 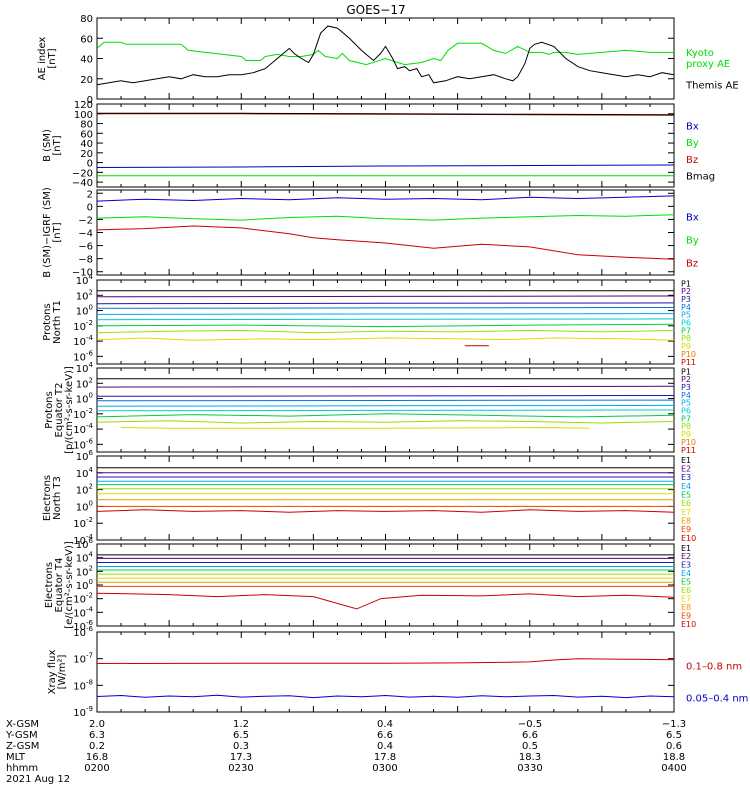 I want to click on legend-entry: 0.1–0.8 nm, so click(x=714, y=667).